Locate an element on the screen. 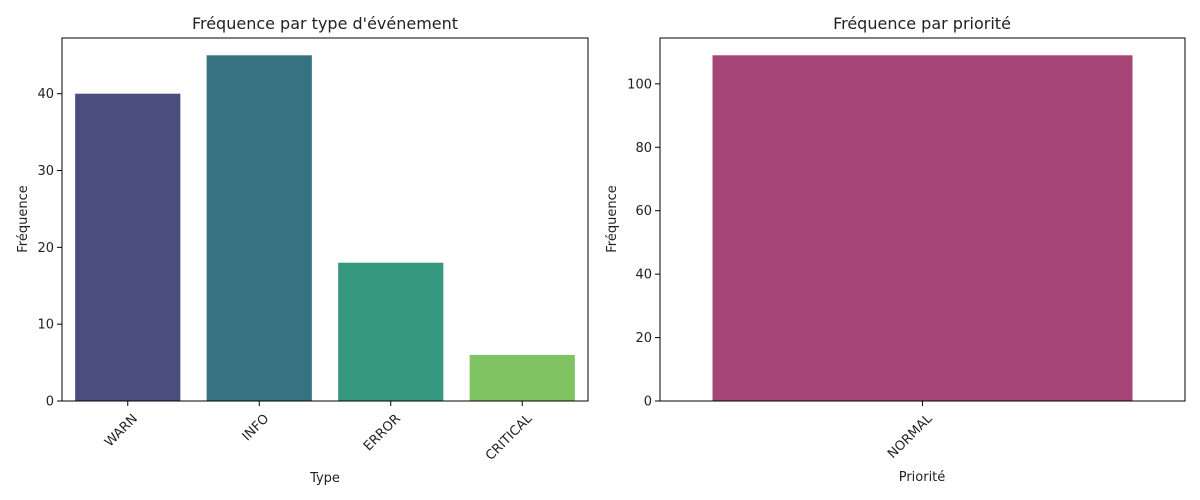  bar-critical is located at coordinates (522, 377).